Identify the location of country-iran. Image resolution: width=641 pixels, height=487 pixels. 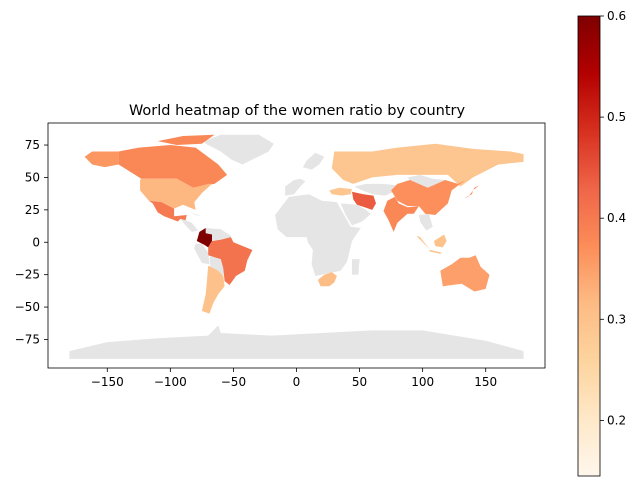
(364, 200).